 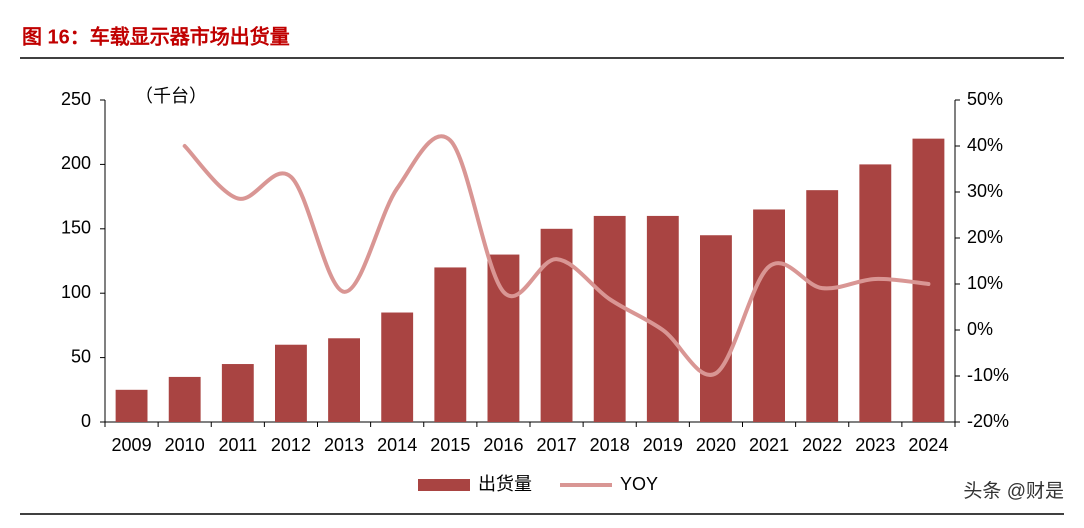 What do you see at coordinates (76, 99) in the screenshot?
I see `y-tick-label: 250` at bounding box center [76, 99].